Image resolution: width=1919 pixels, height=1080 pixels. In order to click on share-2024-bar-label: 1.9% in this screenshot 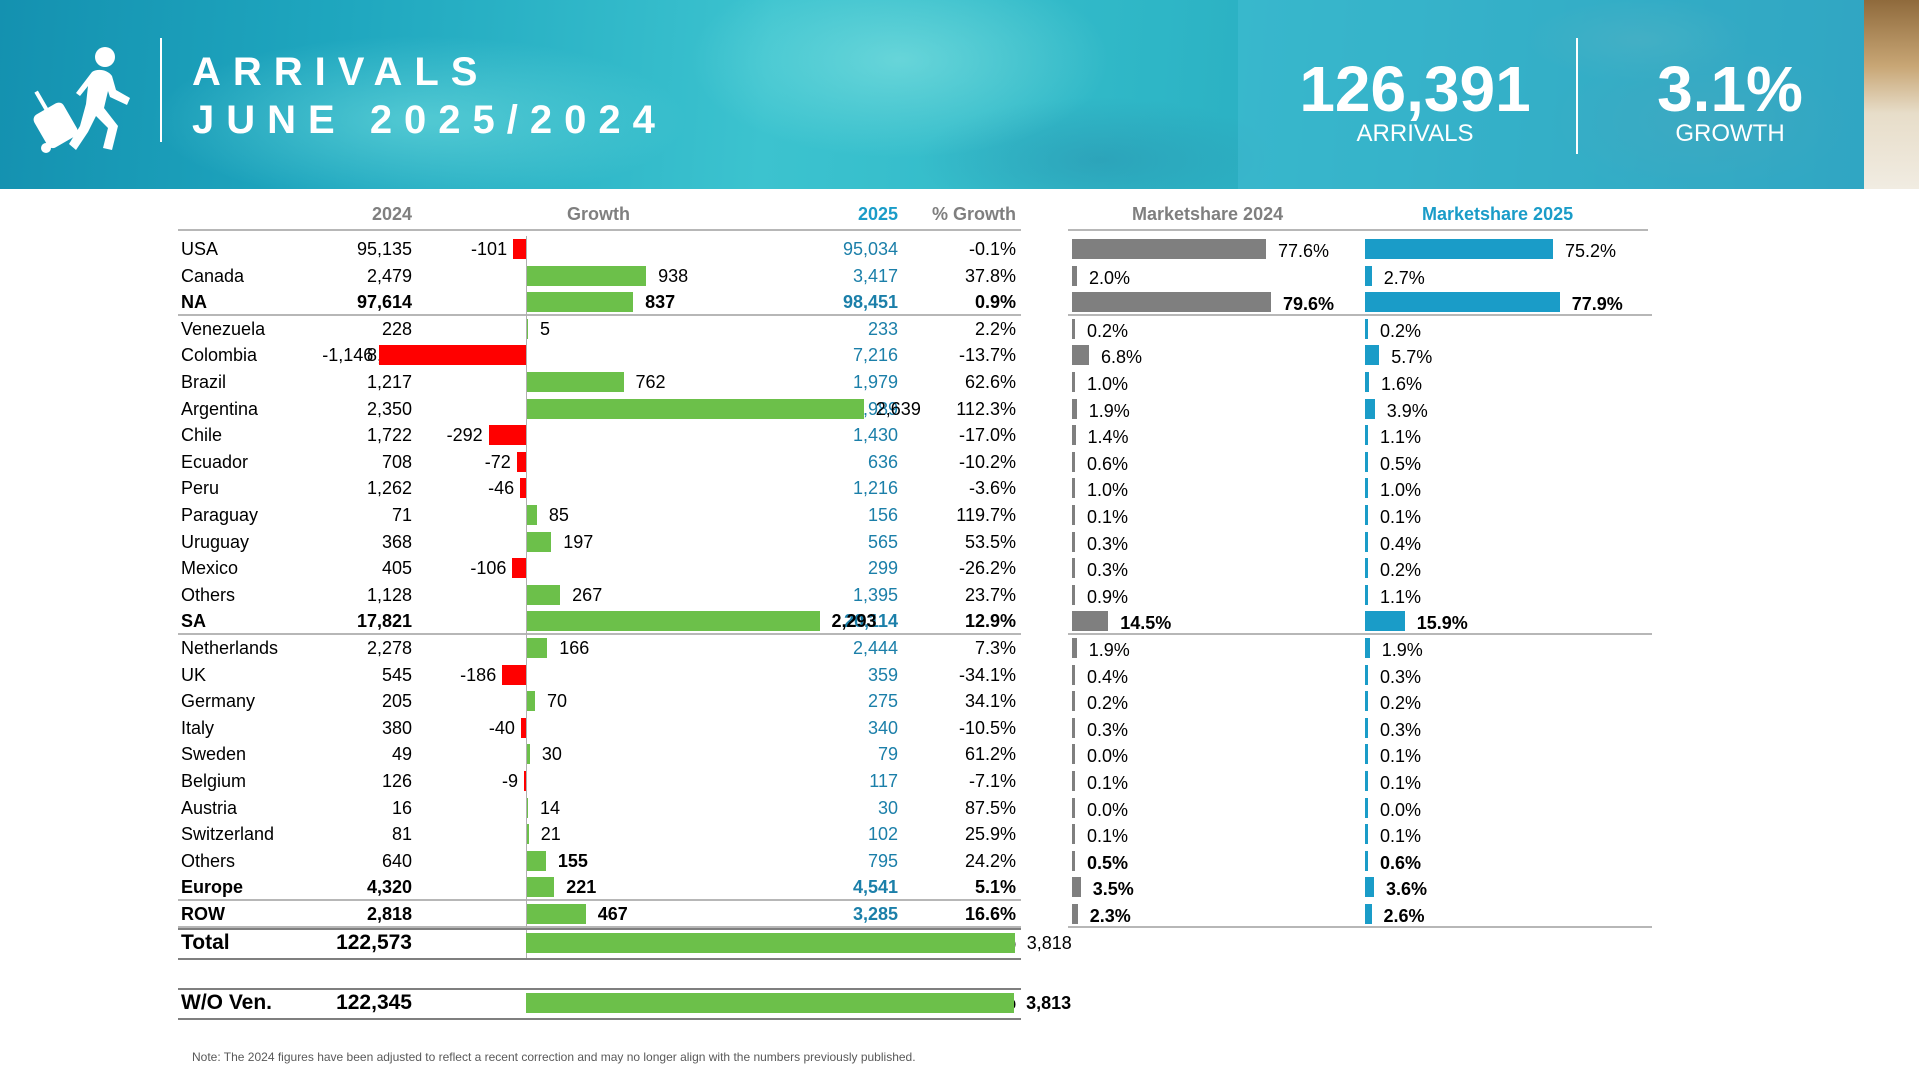, I will do `click(1109, 410)`.